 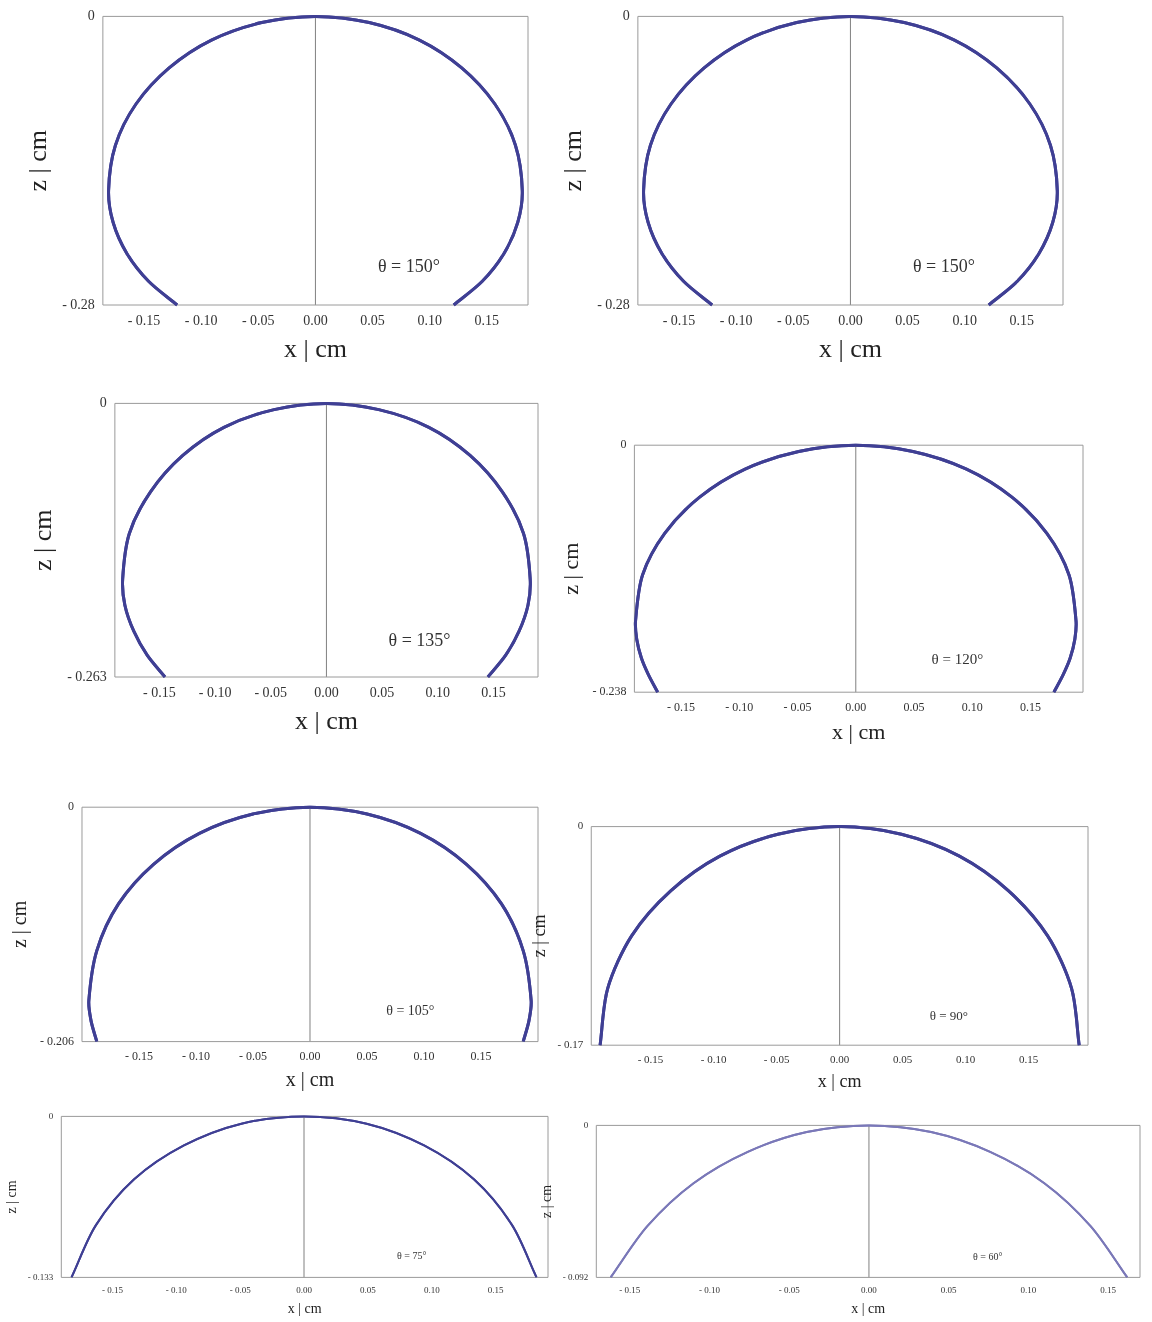 What do you see at coordinates (949, 1016) in the screenshot?
I see `annotation: θ = 90°` at bounding box center [949, 1016].